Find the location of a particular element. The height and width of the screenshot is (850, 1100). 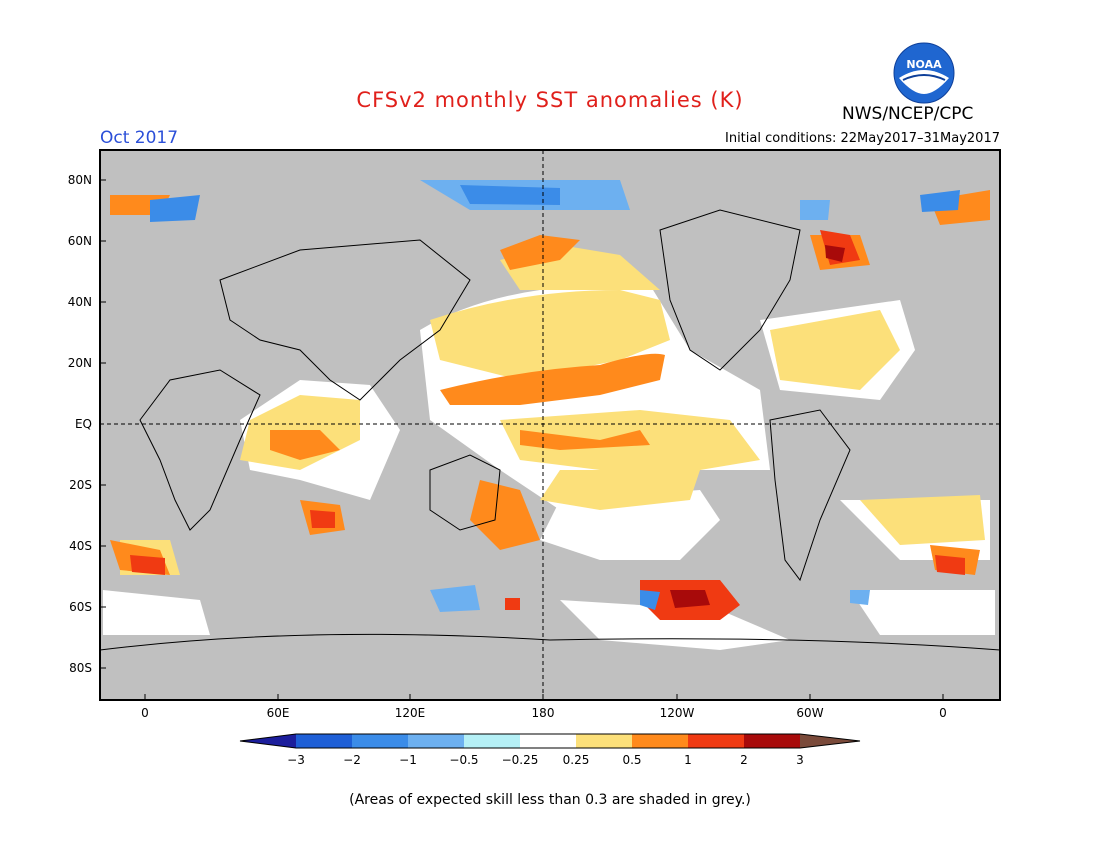

antarctica-outline is located at coordinates (550, 642).